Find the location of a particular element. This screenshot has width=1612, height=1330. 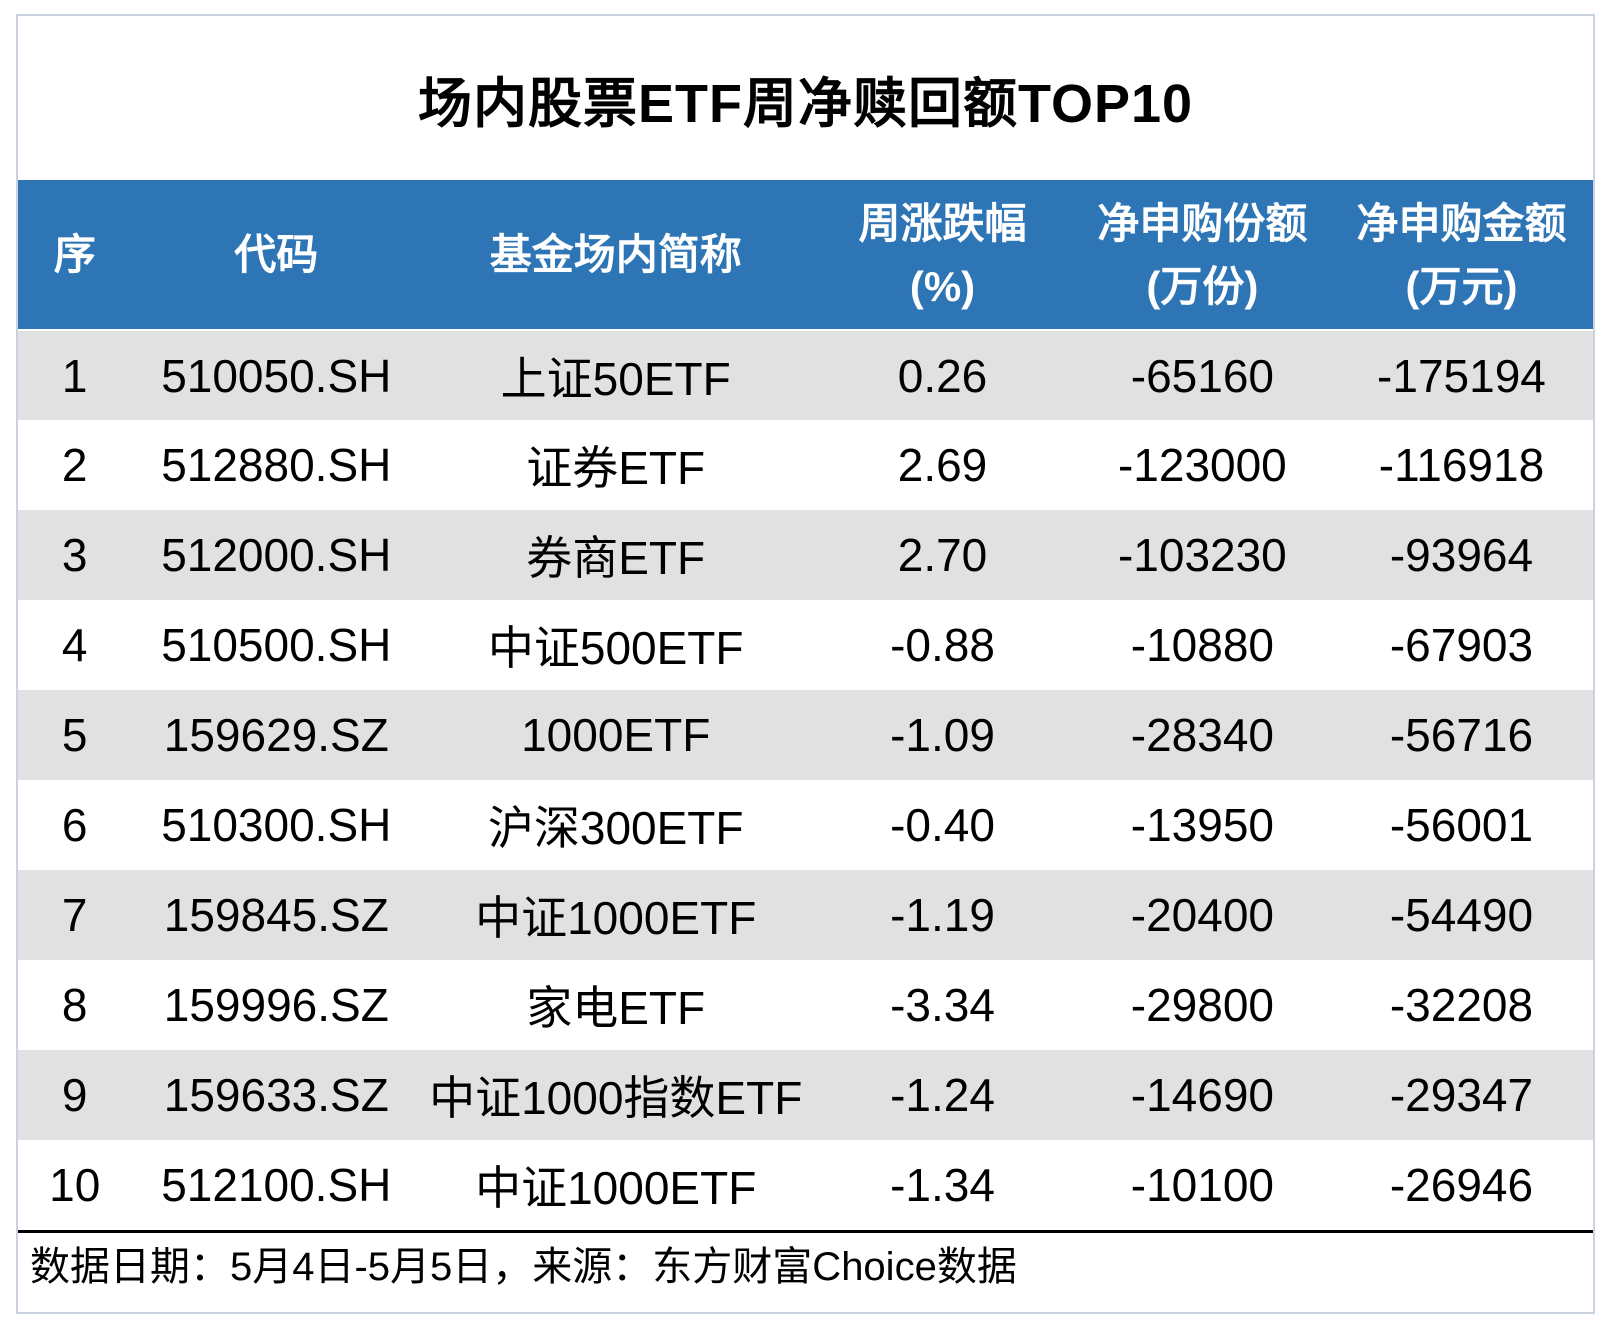

cell-net-shares: -10100 is located at coordinates (1202, 1185).